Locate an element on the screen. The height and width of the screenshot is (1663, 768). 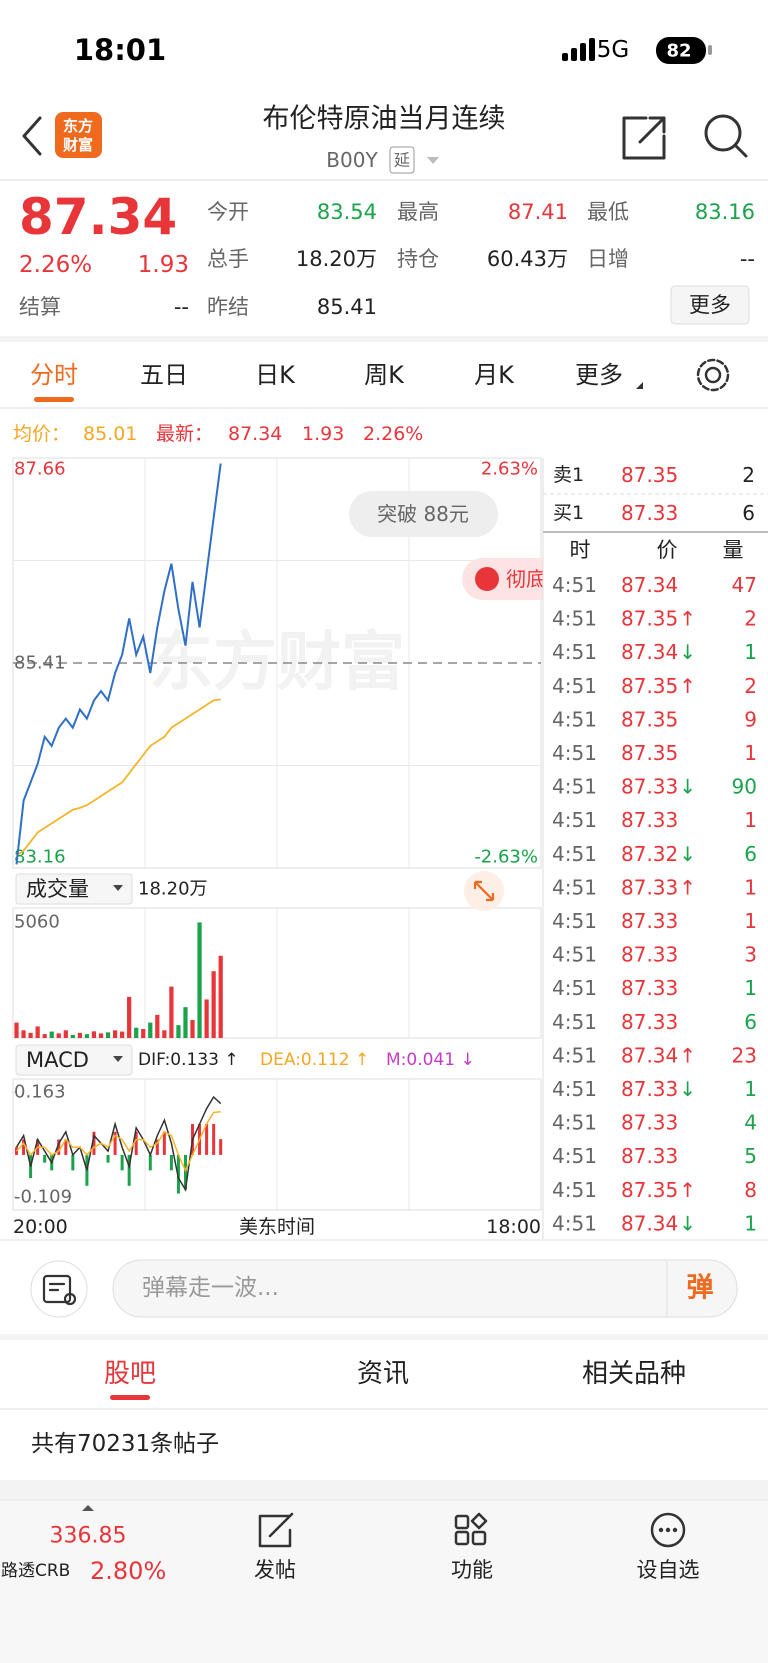
delay-tag: 延 is located at coordinates (402, 160).